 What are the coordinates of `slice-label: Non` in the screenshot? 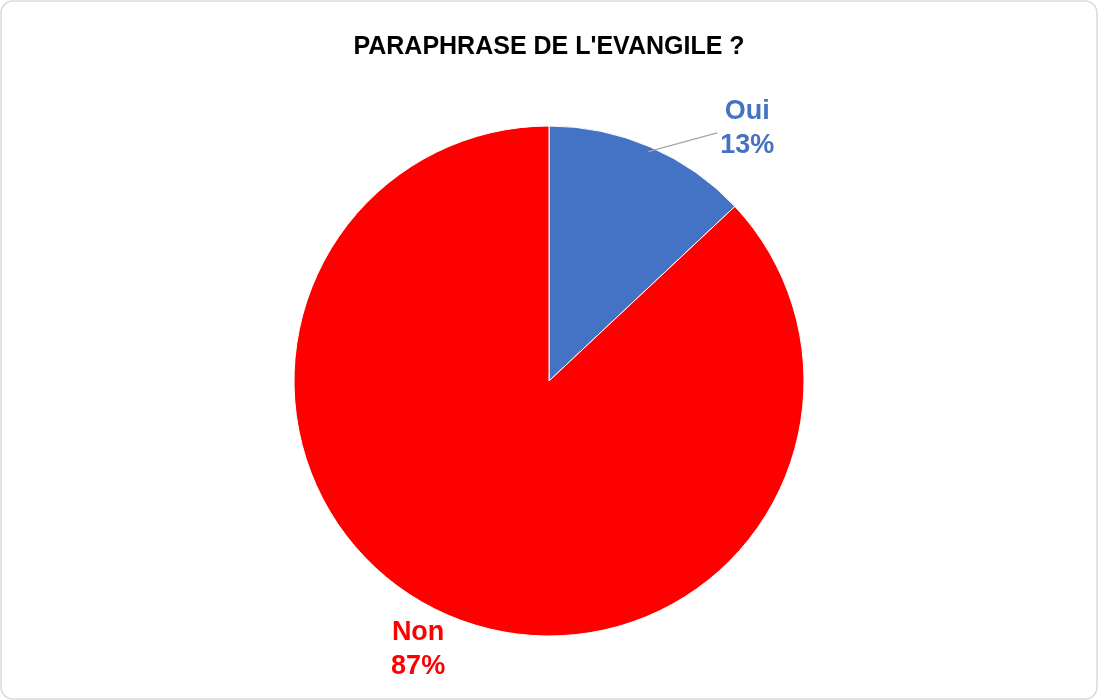 It's located at (418, 631).